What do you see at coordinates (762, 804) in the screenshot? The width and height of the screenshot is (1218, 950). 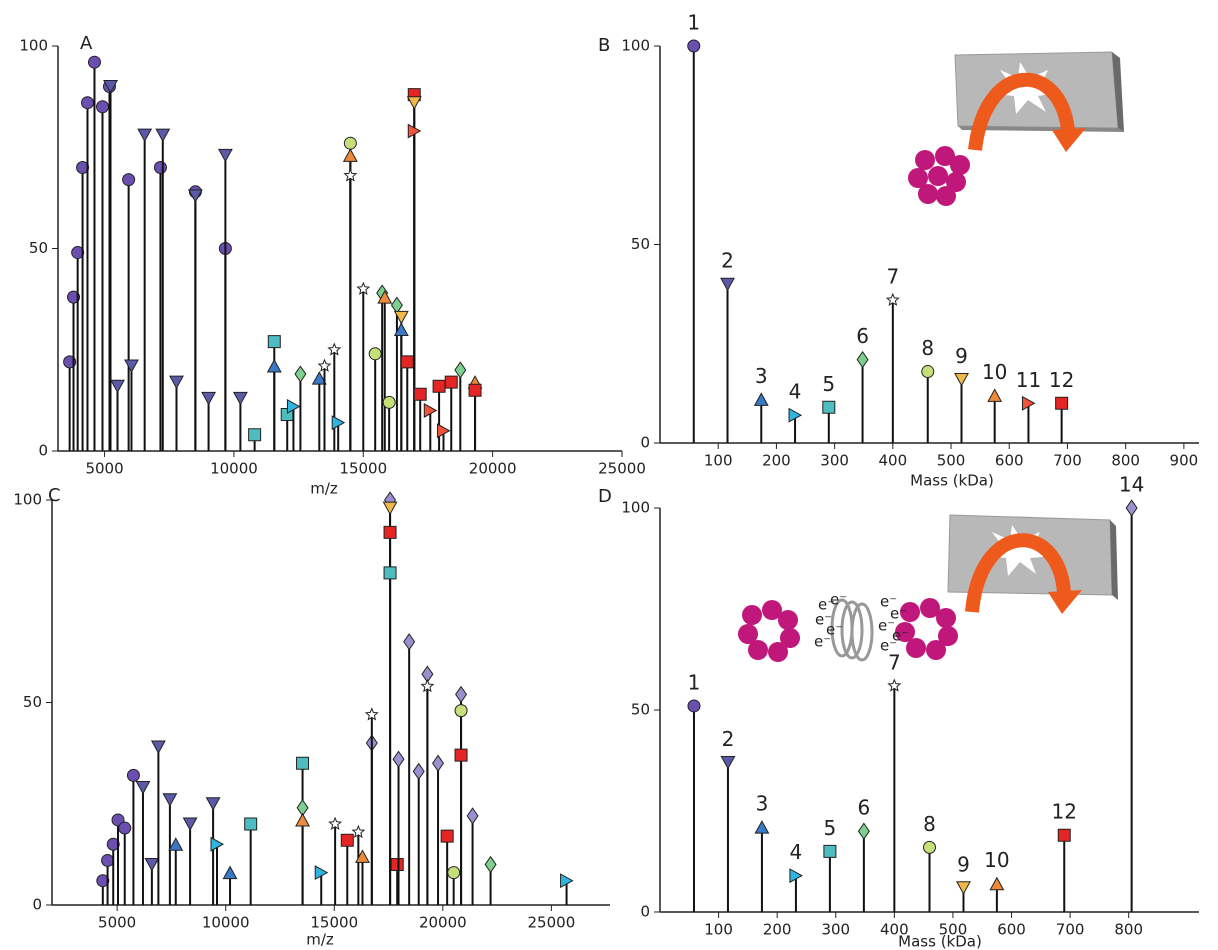 I see `peak-label: 3` at bounding box center [762, 804].